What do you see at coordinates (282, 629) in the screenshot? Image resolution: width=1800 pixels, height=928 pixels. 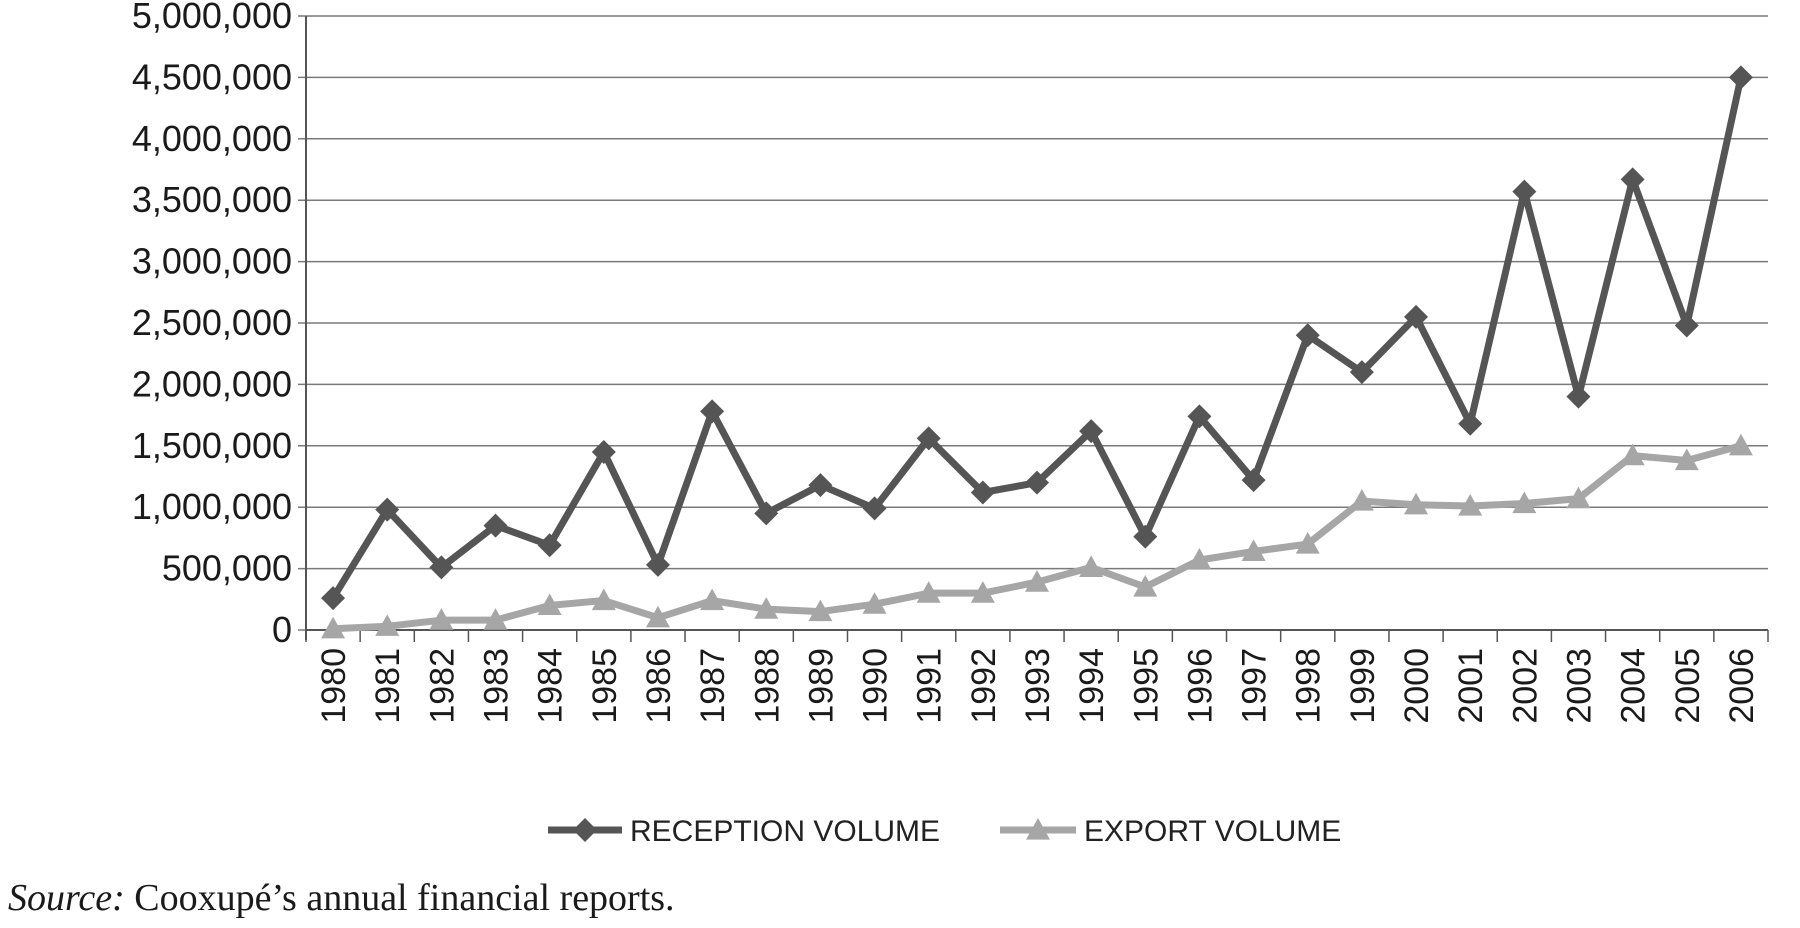 I see `y-tick-label: 0` at bounding box center [282, 629].